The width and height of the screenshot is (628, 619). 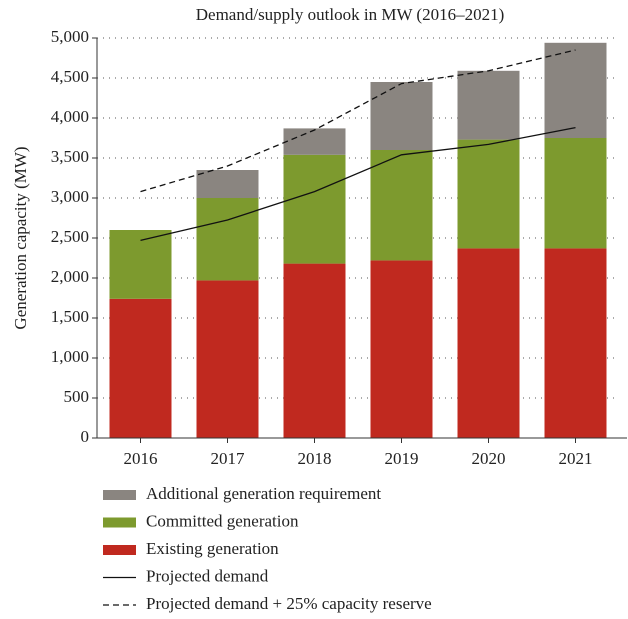 I want to click on x-tick-label: 2018, so click(x=315, y=458).